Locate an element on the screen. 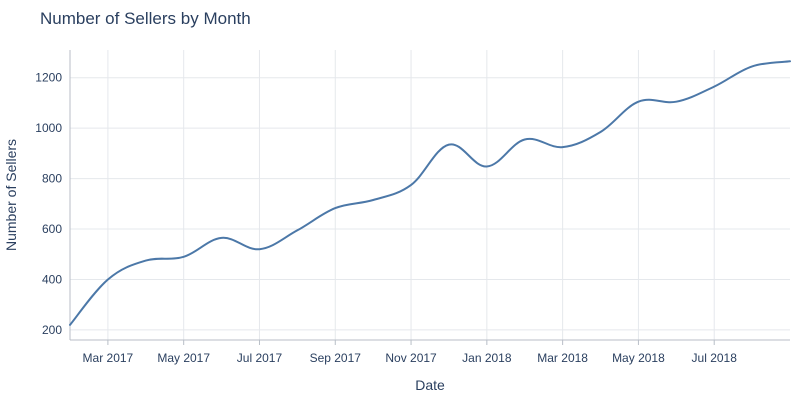  x-tick-label: Mar 2017 is located at coordinates (108, 358).